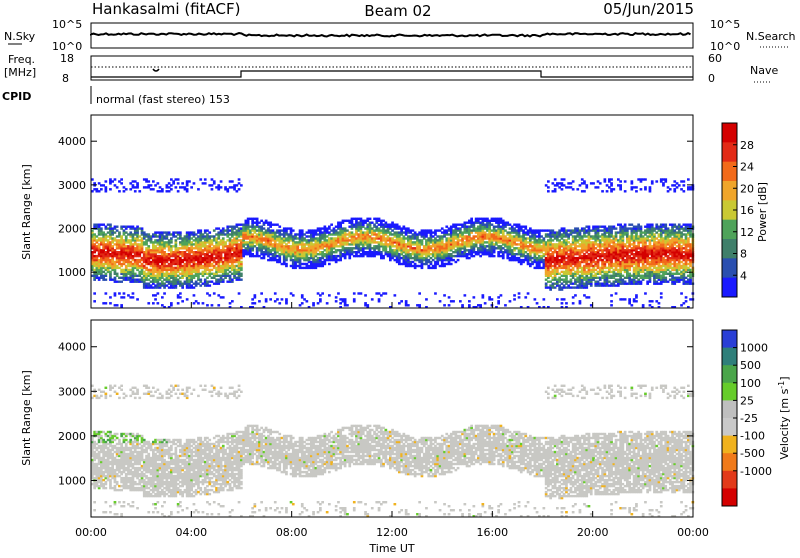 The height and width of the screenshot is (558, 800). I want to click on freq-unit-label: [MHz], so click(20, 72).